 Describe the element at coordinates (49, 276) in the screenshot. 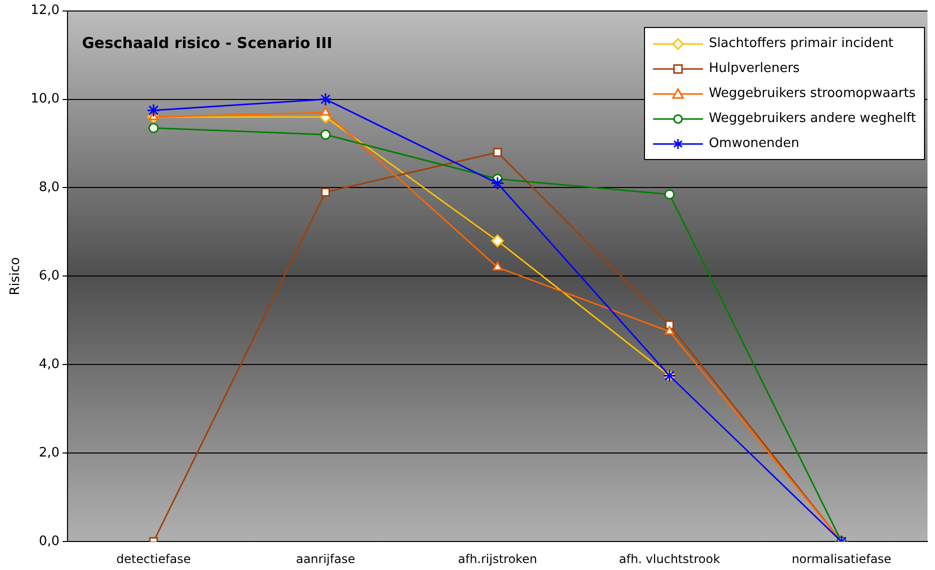

I see `y-tick-label: 6,0` at that location.